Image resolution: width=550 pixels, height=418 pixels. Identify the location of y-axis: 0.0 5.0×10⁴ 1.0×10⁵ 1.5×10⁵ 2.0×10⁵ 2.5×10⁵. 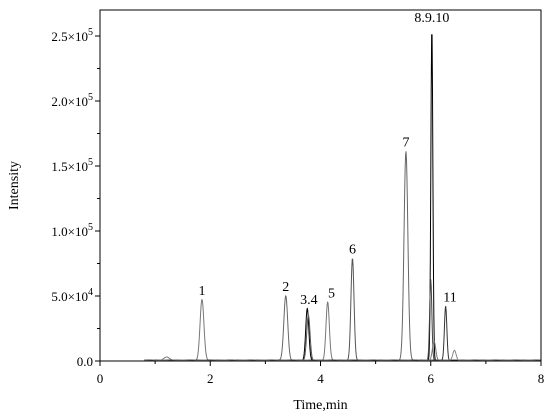
(75, 198).